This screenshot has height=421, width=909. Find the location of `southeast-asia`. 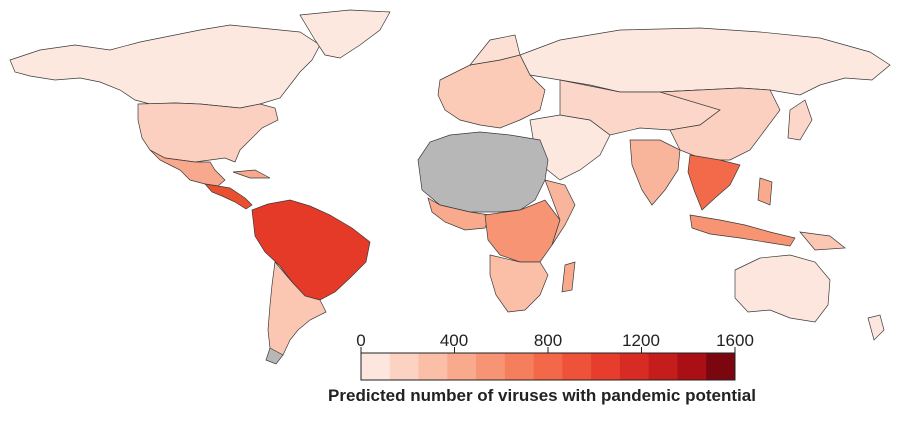

southeast-asia is located at coordinates (714, 182).